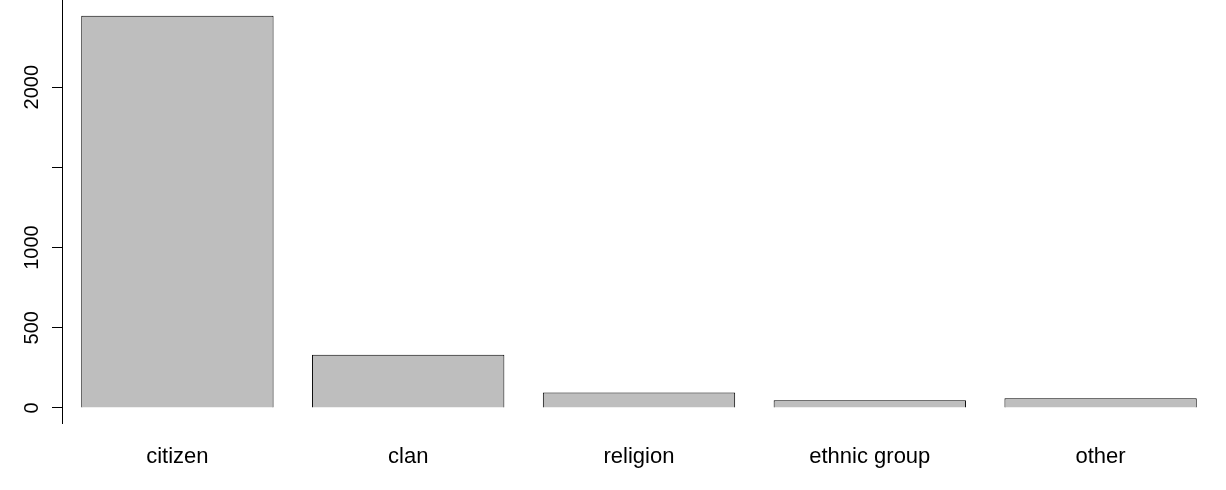 Image resolution: width=1226 pixels, height=490 pixels. What do you see at coordinates (30, 408) in the screenshot?
I see `y-tick-label: 0` at bounding box center [30, 408].